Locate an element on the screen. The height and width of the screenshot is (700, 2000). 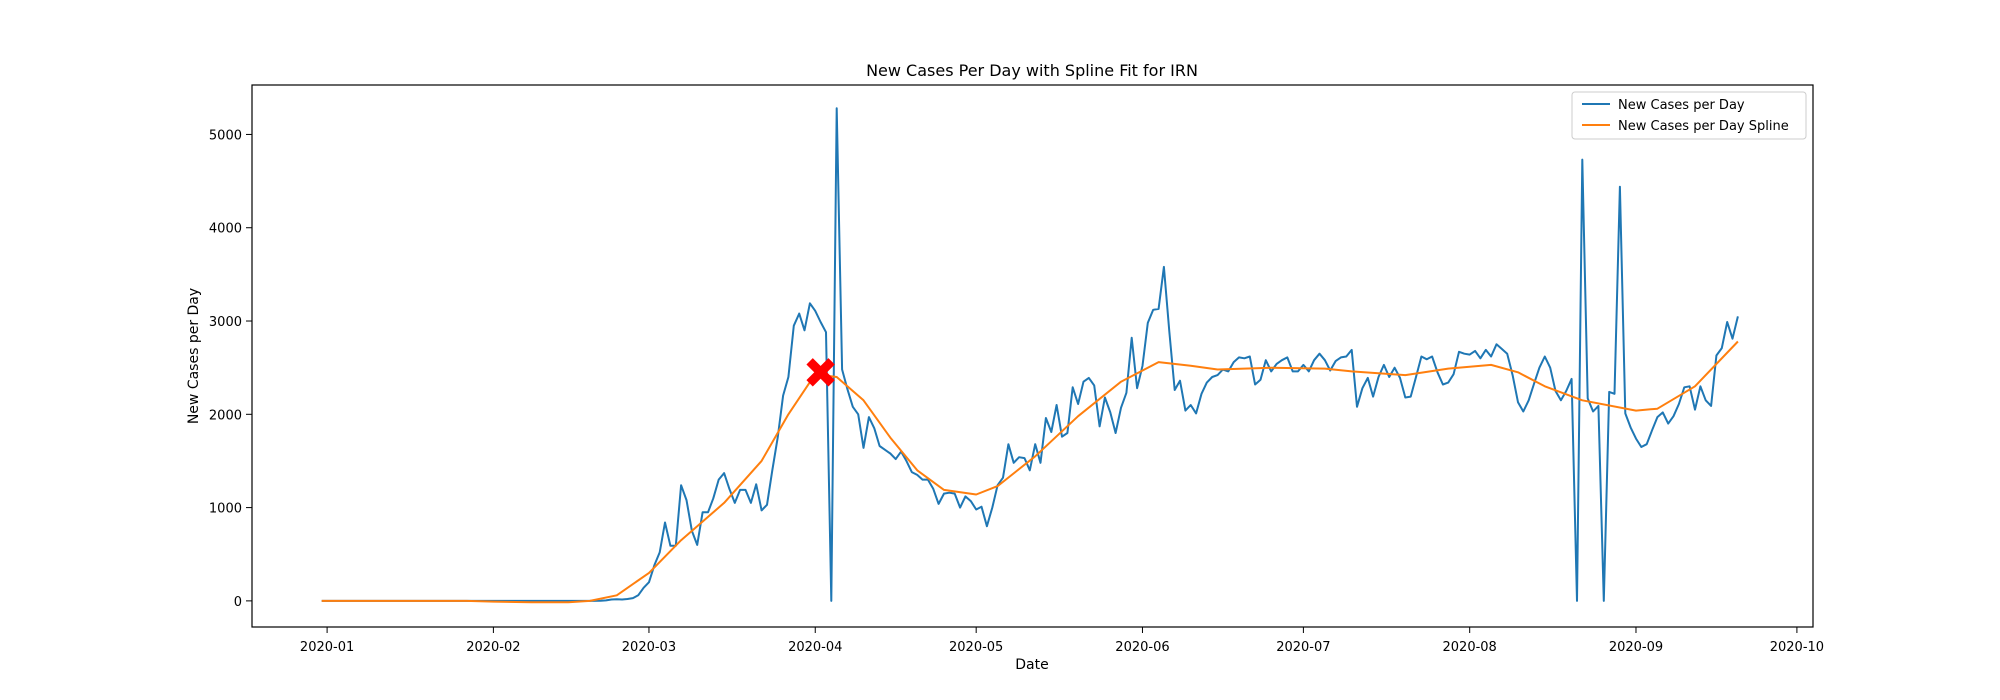
y-axis-ticks: 0 1000 2000 3000 4000 5000 is located at coordinates (230, 369).